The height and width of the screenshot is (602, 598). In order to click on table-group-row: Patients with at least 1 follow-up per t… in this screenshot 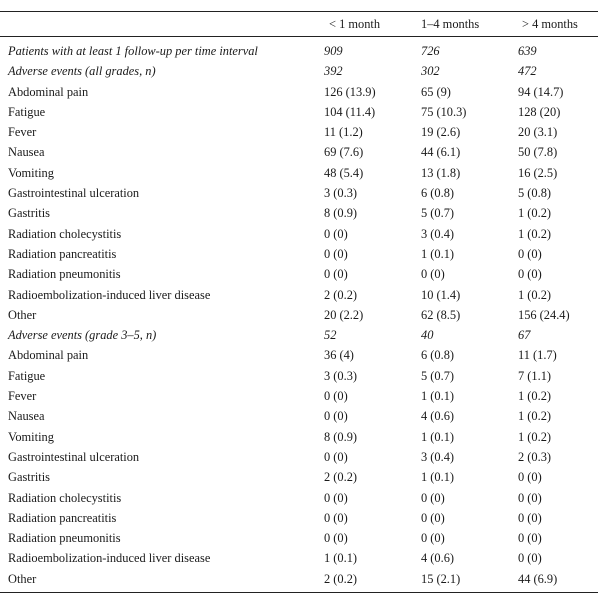, I will do `click(299, 49)`.